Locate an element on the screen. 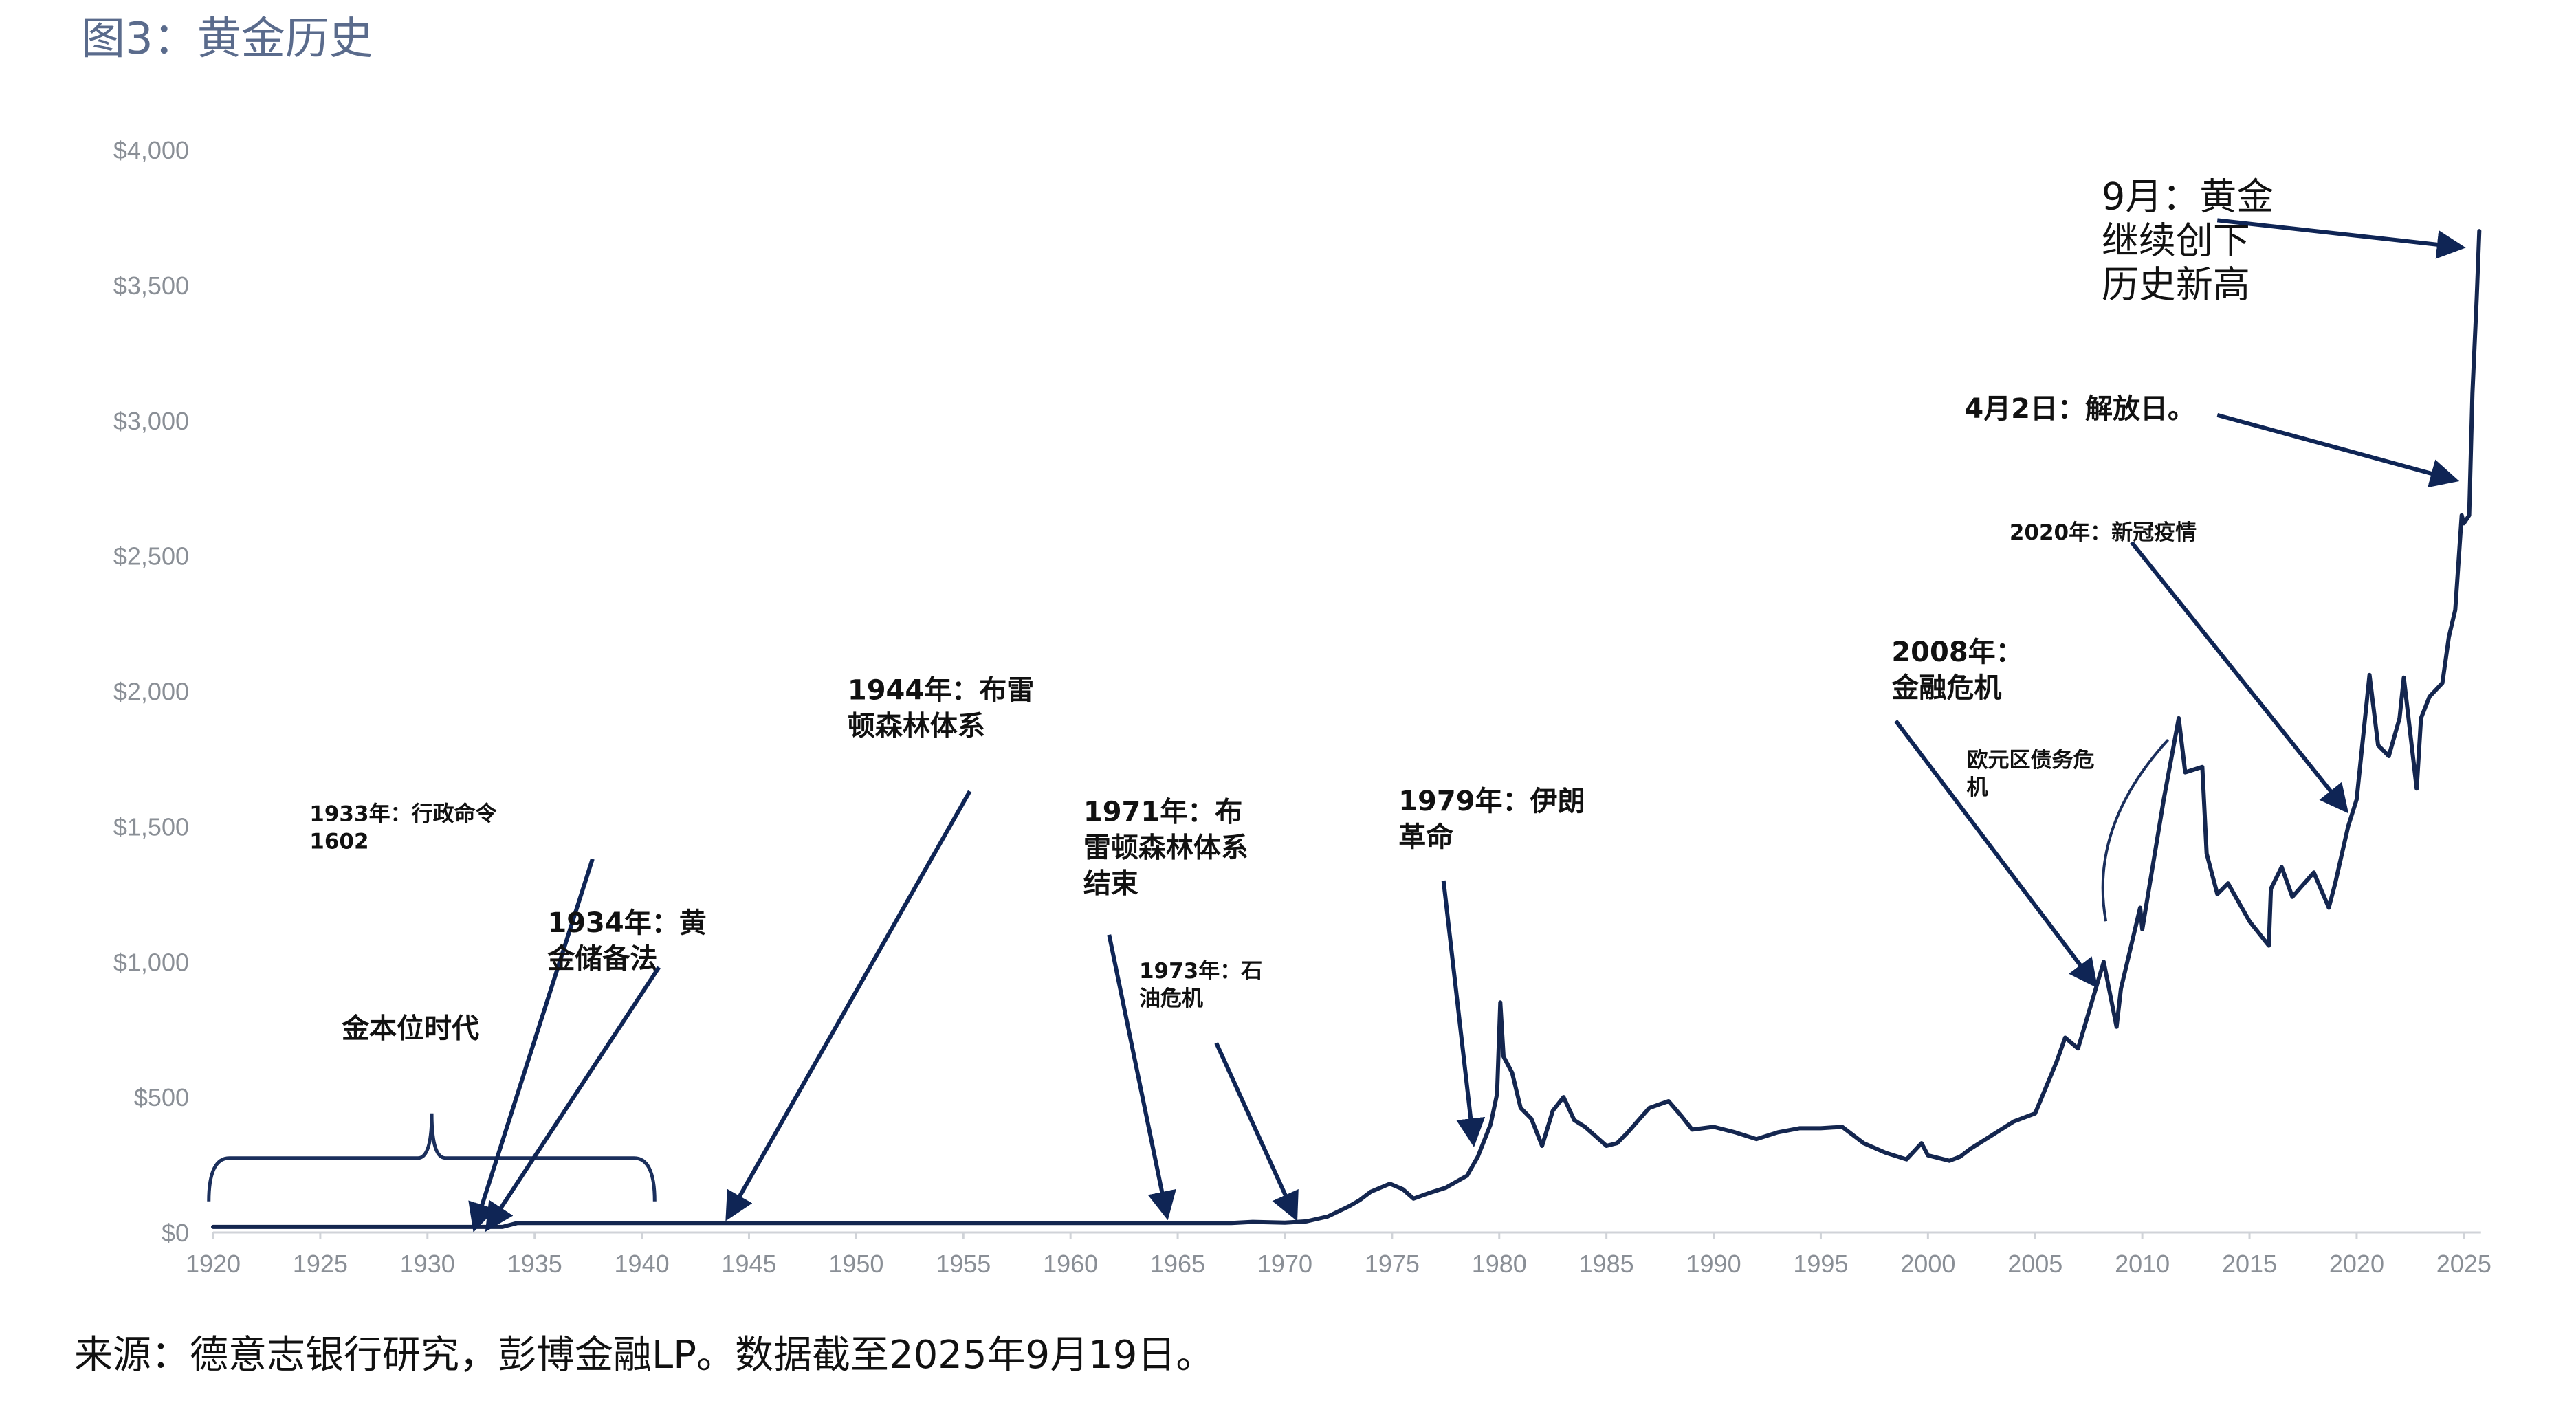 The height and width of the screenshot is (1405, 2576). annotation-label: 1944年：布雷顿森林体系 is located at coordinates (941, 708).